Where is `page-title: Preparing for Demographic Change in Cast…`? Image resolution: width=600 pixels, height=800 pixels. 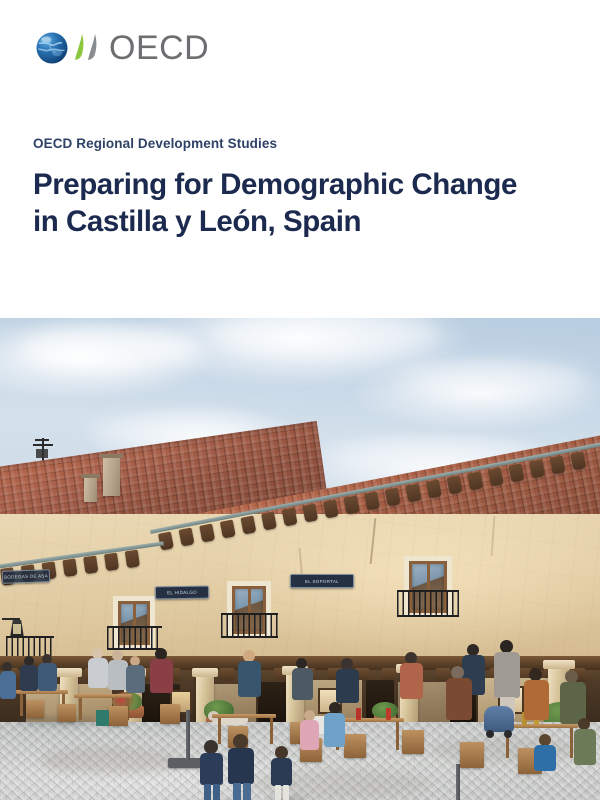
page-title: Preparing for Demographic Change in Cast… is located at coordinates (303, 203).